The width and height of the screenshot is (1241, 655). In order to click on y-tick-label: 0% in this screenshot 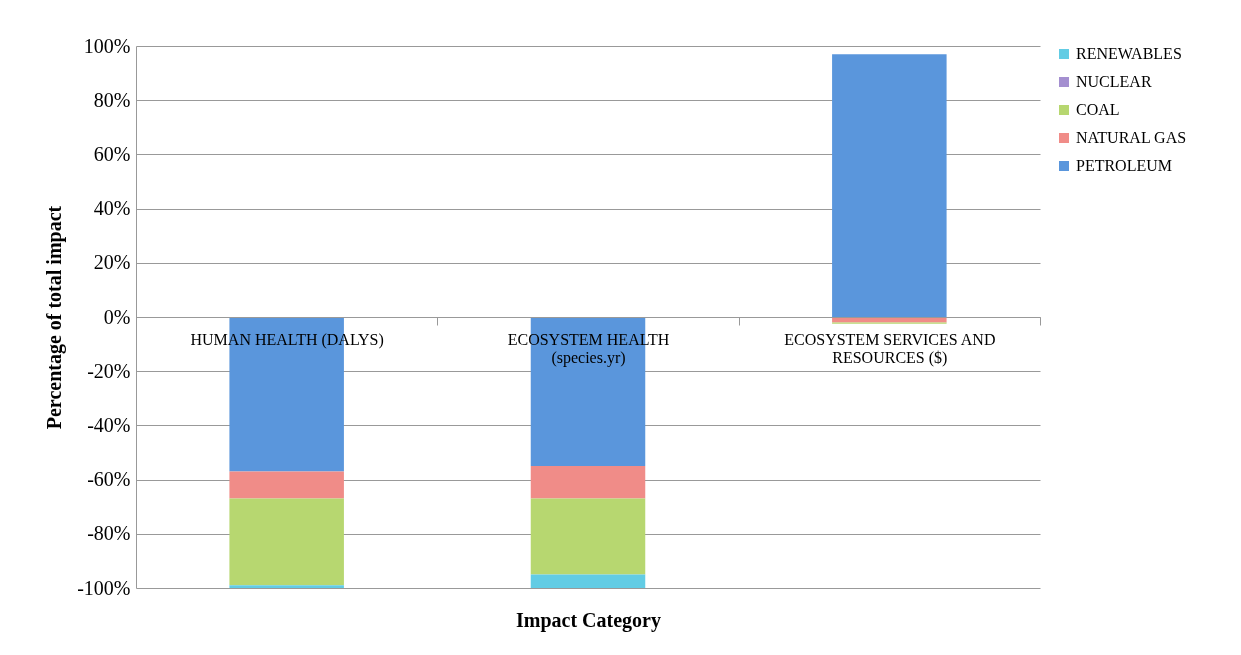, I will do `click(117, 316)`.